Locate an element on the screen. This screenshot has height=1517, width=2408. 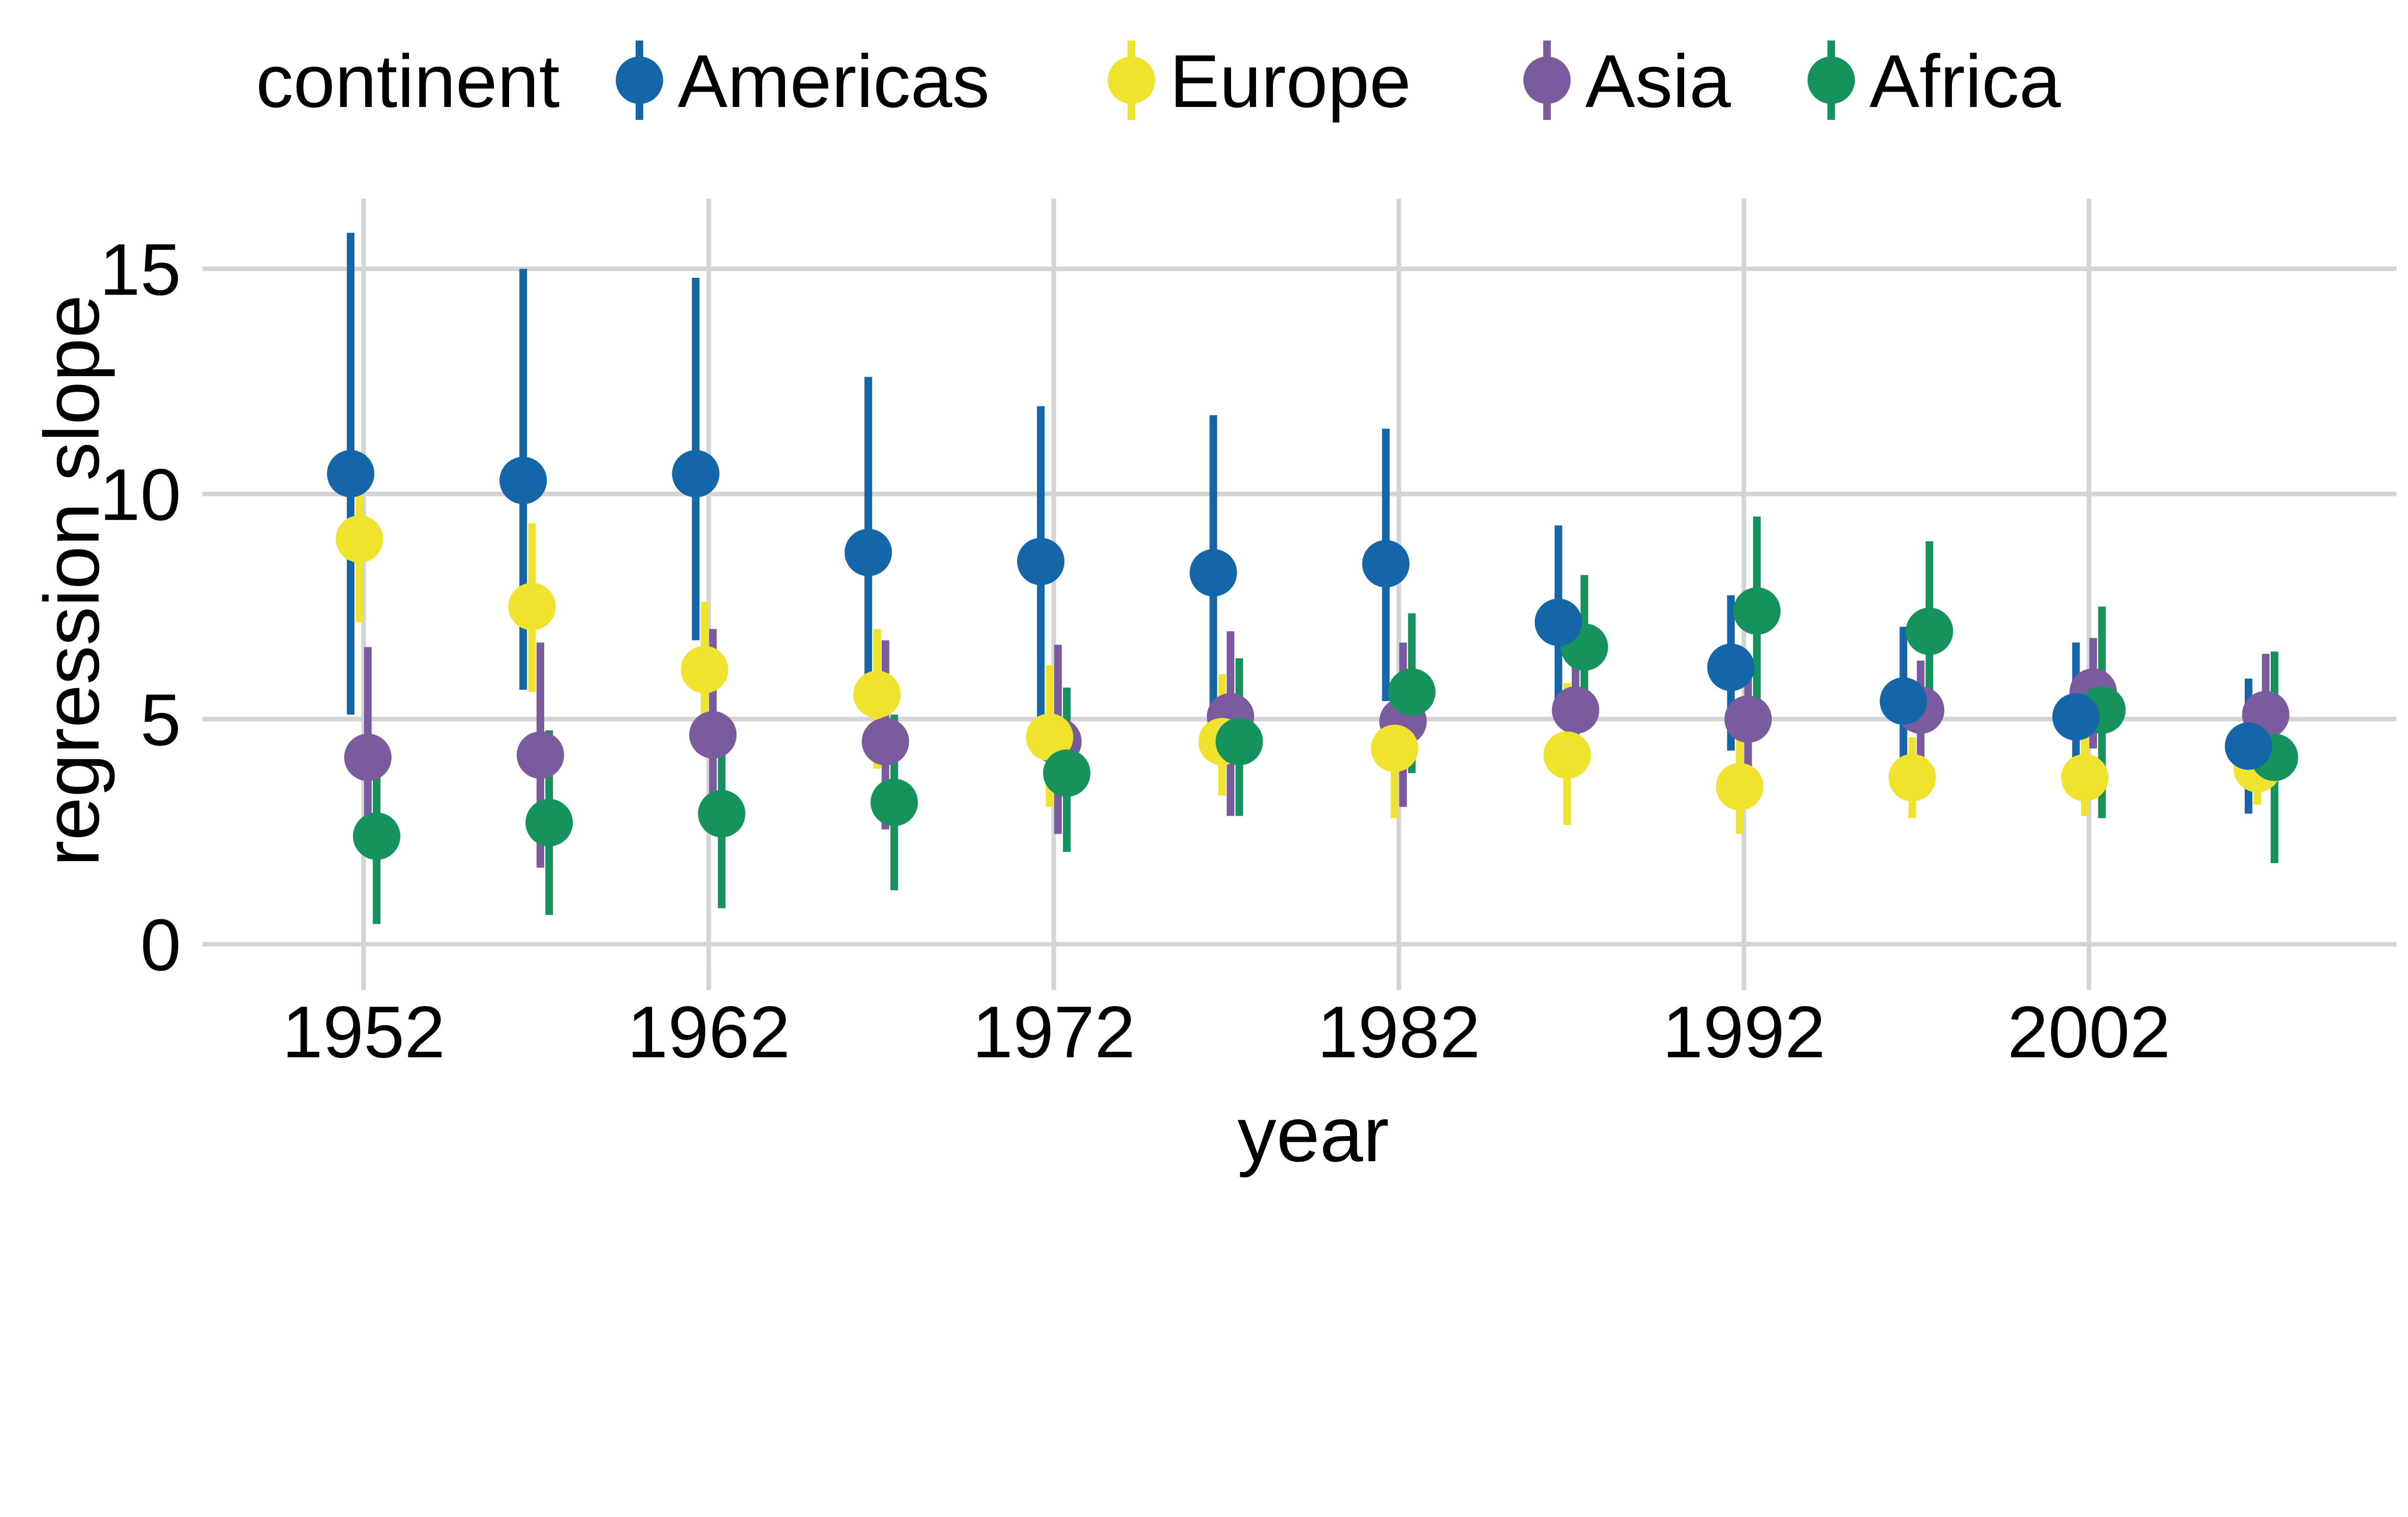
point-americas-2007 is located at coordinates (2249, 746).